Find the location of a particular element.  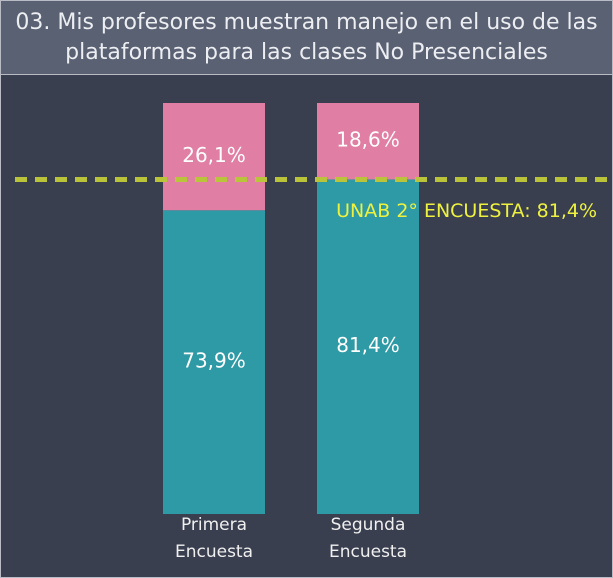

data-label: 73,9% is located at coordinates (214, 361).